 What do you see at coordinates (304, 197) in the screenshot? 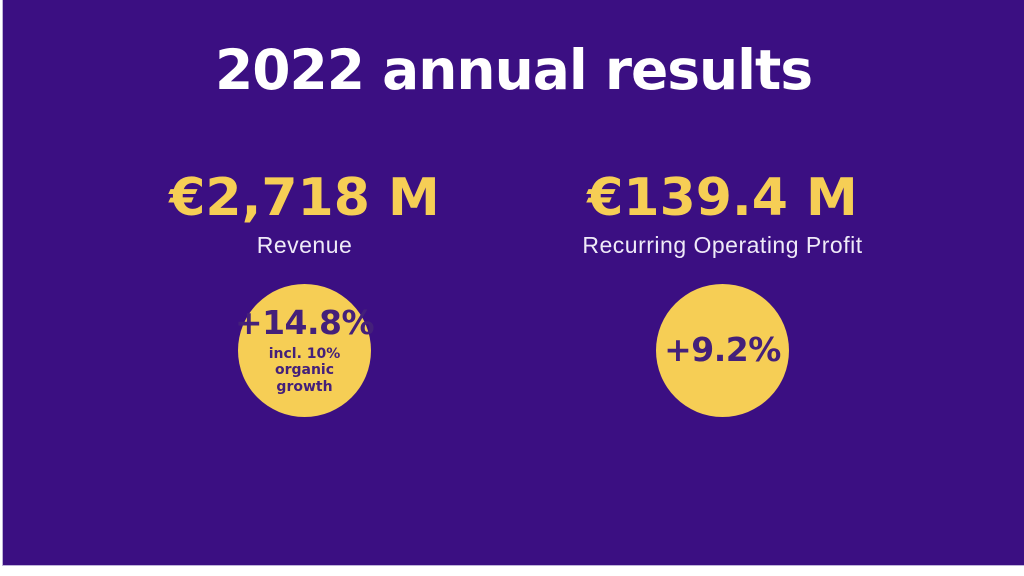
I see `revenue-value: €2,718 M` at bounding box center [304, 197].